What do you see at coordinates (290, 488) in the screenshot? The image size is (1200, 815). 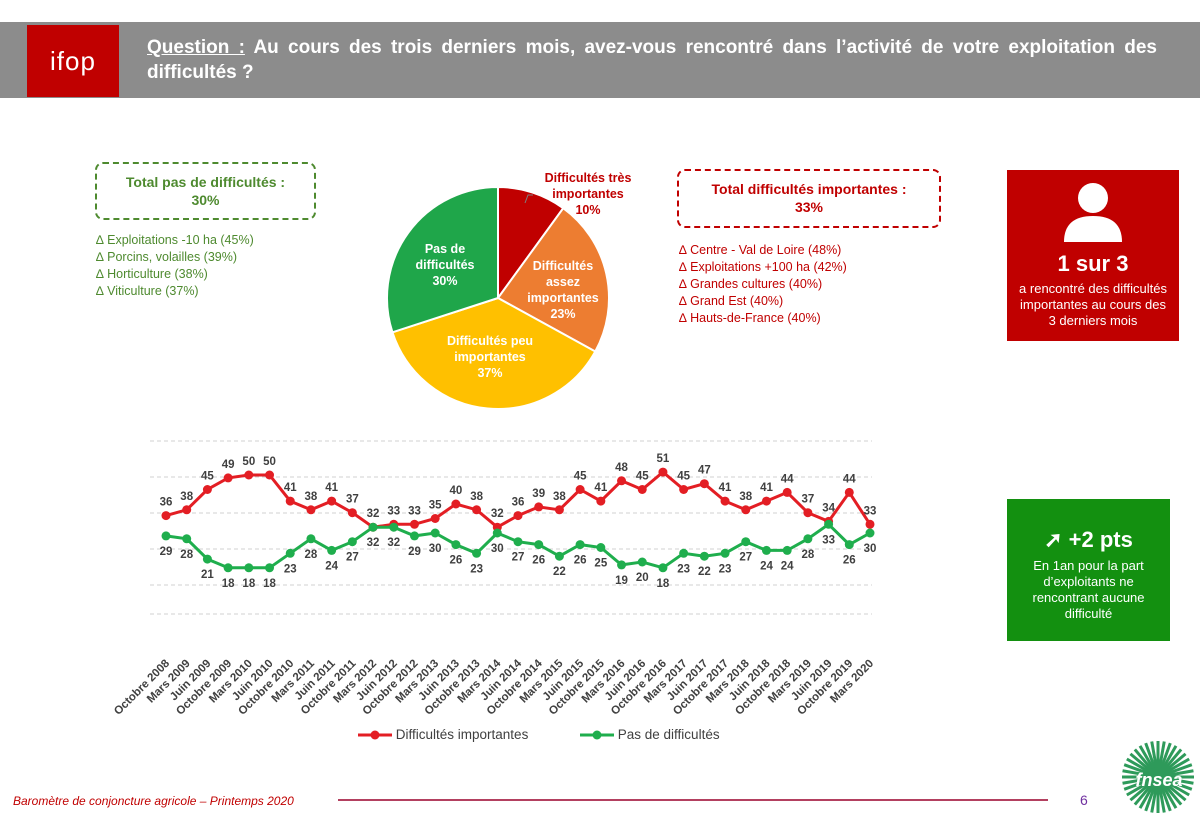 I see `data-label: 41` at bounding box center [290, 488].